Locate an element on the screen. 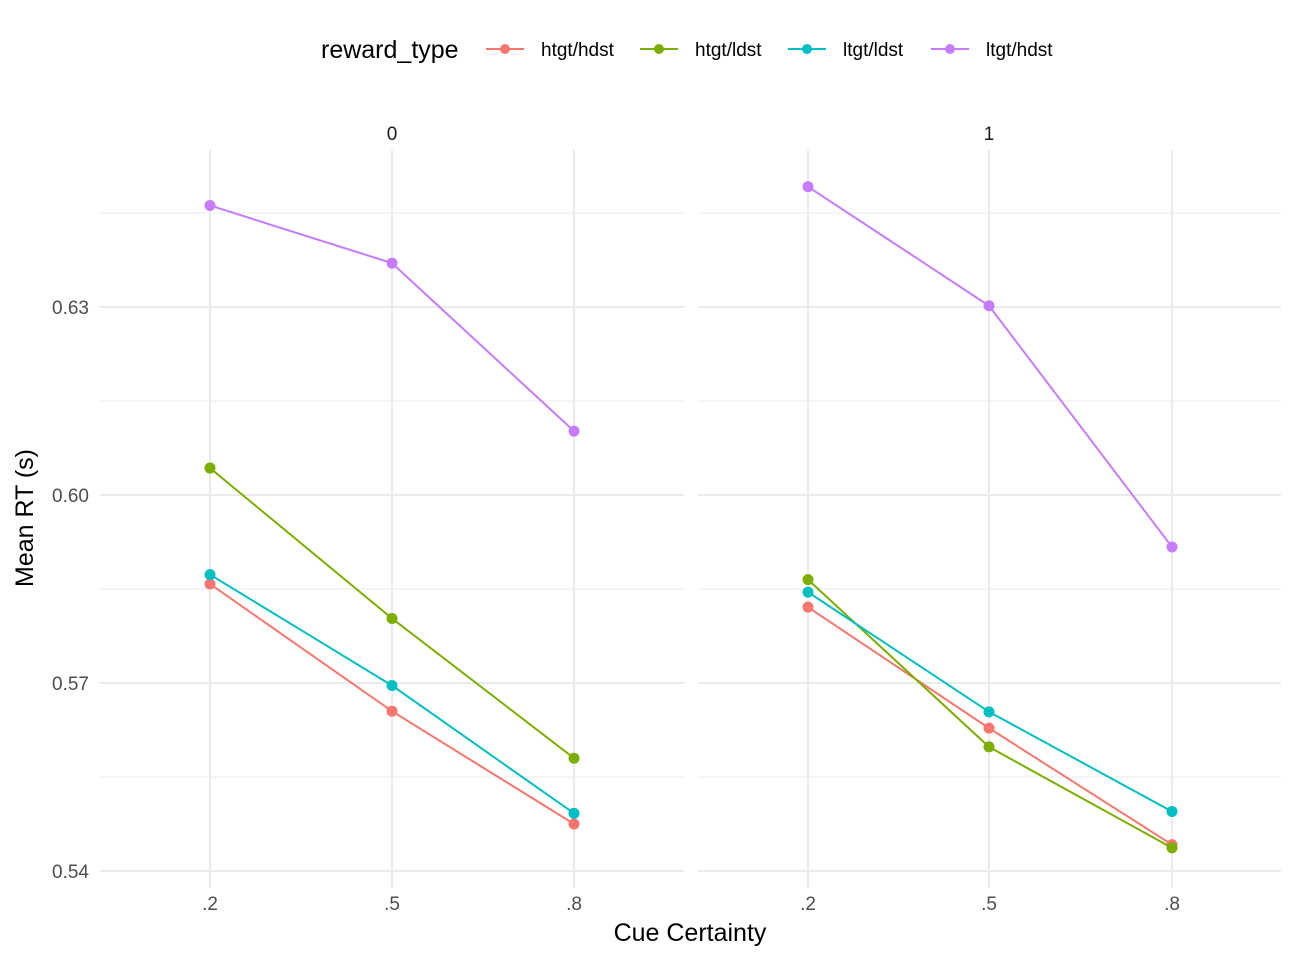  x-axis-title: Cue Certainty is located at coordinates (690, 933).